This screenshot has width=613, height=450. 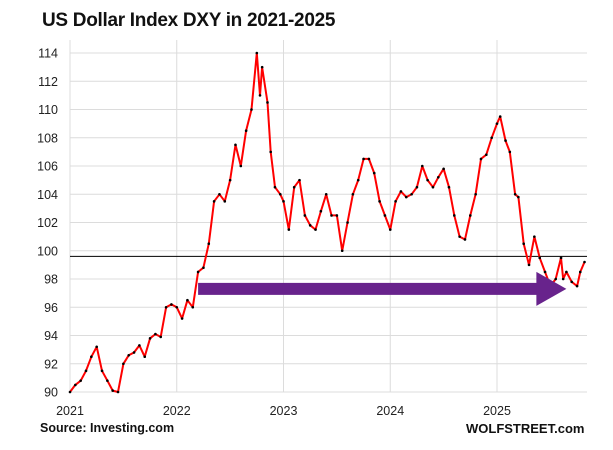 I want to click on x-tick-label: 2022, so click(x=177, y=411).